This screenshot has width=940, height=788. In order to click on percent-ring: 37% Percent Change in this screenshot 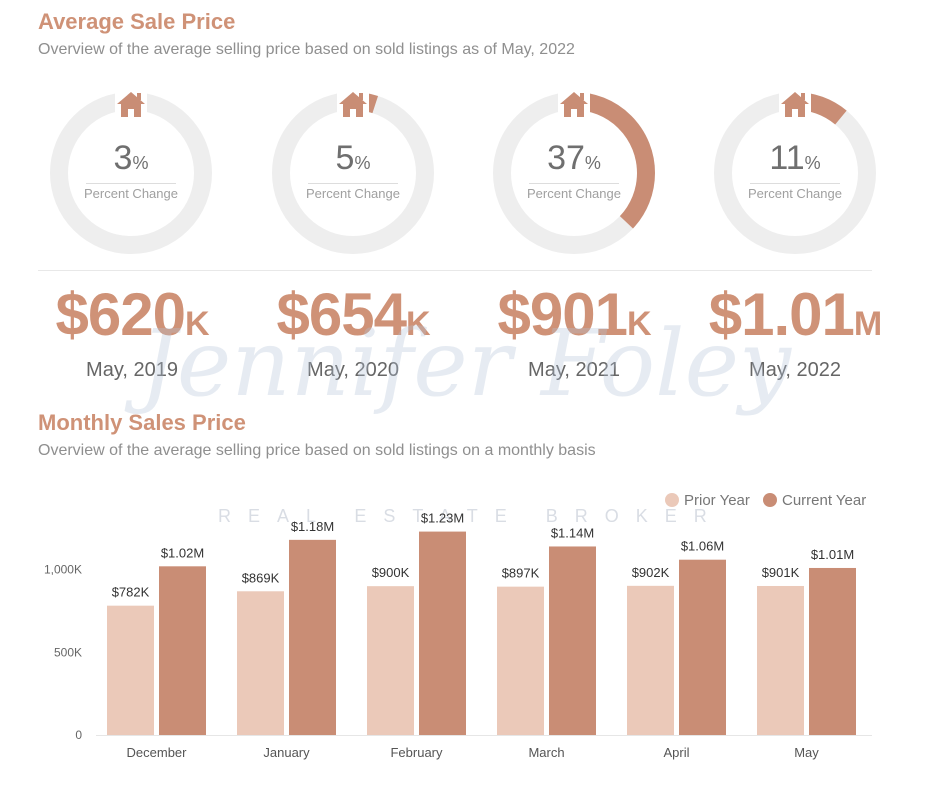, I will do `click(574, 173)`.